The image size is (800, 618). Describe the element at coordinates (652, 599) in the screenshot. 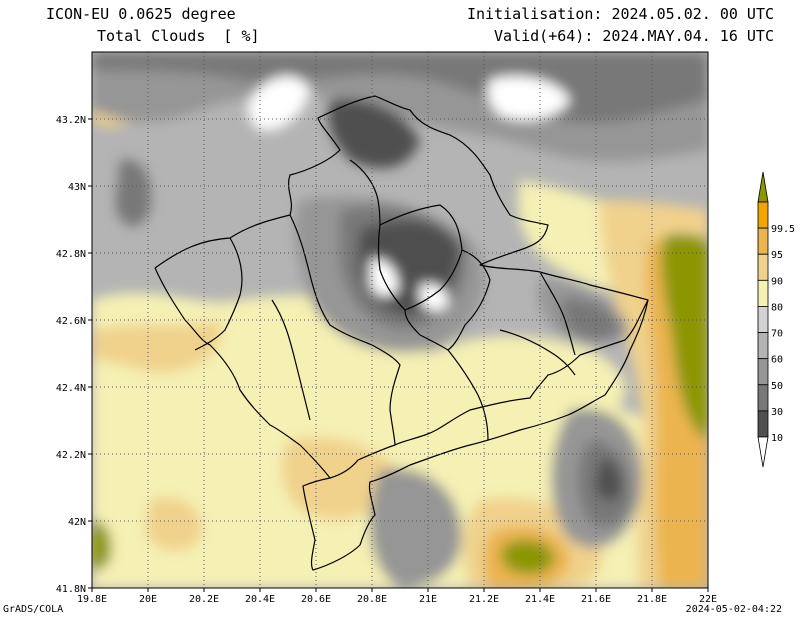

I see `lon-tick-label: 21.8E` at that location.